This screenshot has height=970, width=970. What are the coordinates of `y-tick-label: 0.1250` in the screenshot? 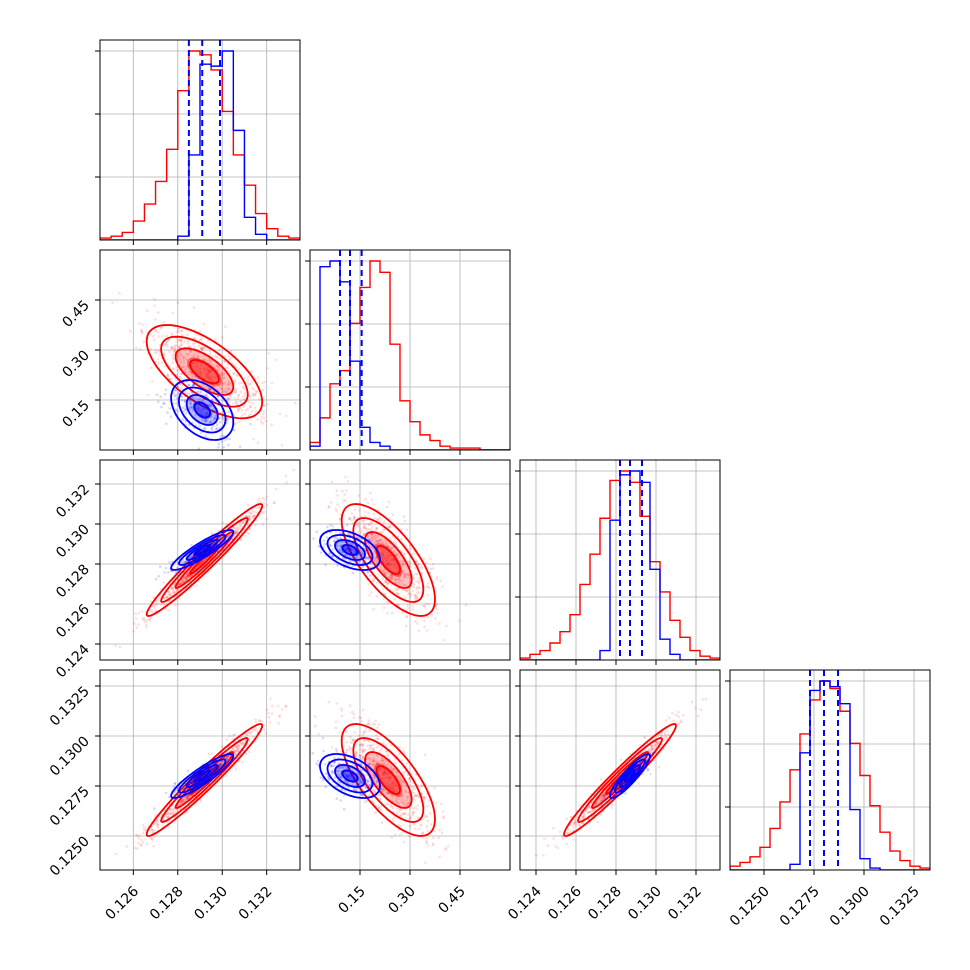 It's located at (70, 857).